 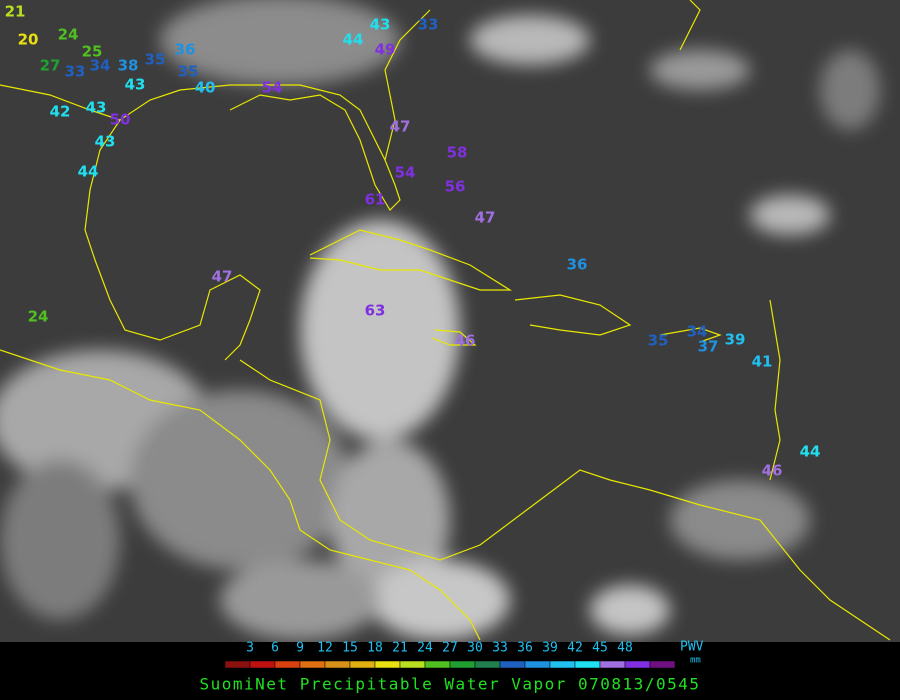 What do you see at coordinates (375, 648) in the screenshot?
I see `scale-tick-label: 18` at bounding box center [375, 648].